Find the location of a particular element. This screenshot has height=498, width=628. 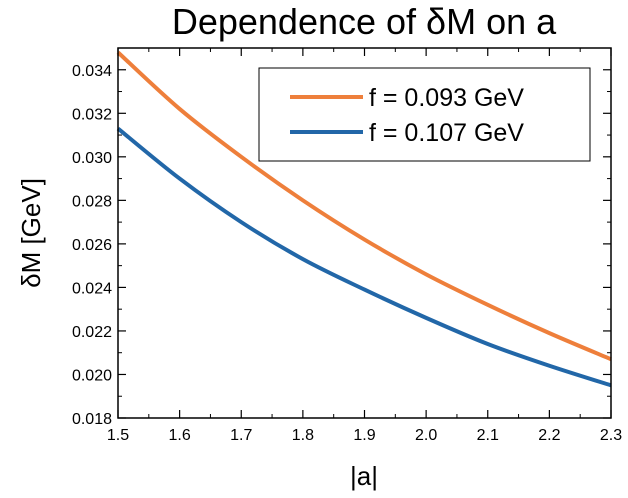

x-tick-label: 1.5 is located at coordinates (118, 435).